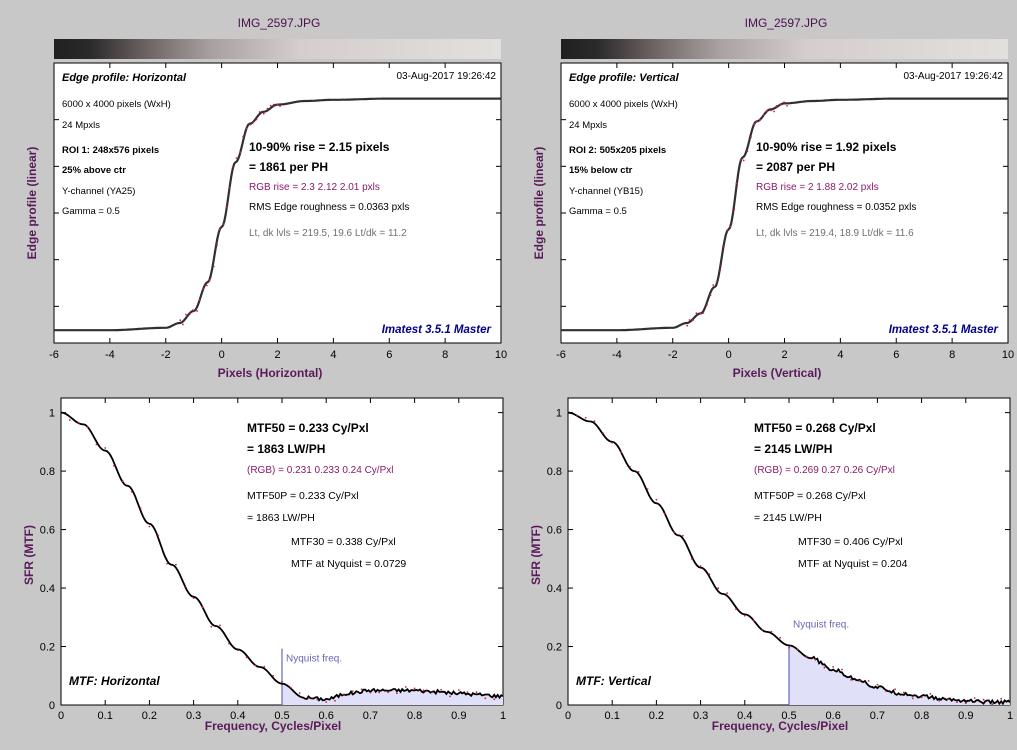  Describe the element at coordinates (124, 78) in the screenshot. I see `edge-profile-label: Edge profile: Horizontal` at that location.